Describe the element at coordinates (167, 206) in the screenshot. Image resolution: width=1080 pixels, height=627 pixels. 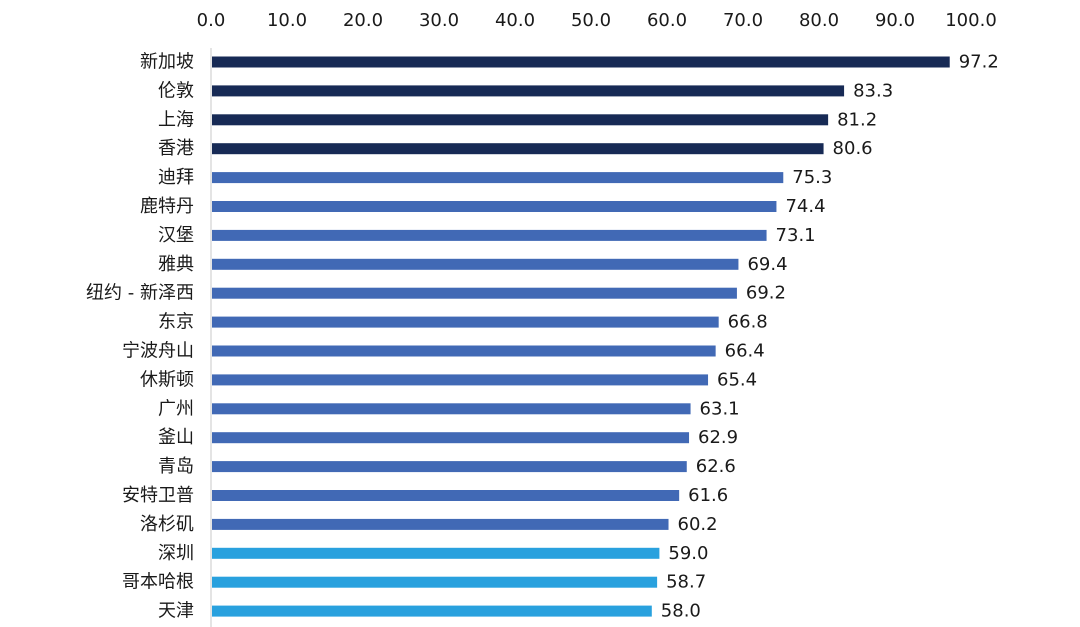
I see `category-label: 鹿特丹` at that location.